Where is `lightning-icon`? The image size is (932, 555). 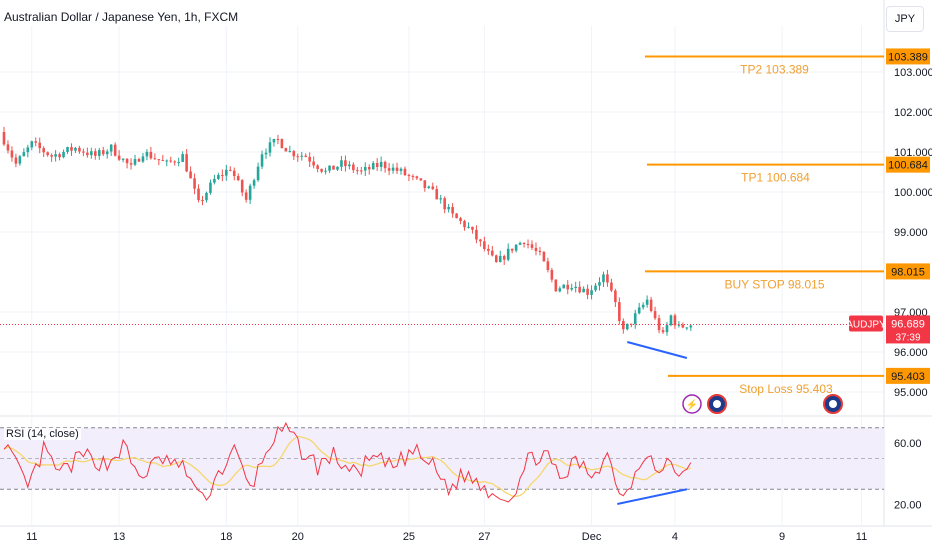
lightning-icon is located at coordinates (692, 404).